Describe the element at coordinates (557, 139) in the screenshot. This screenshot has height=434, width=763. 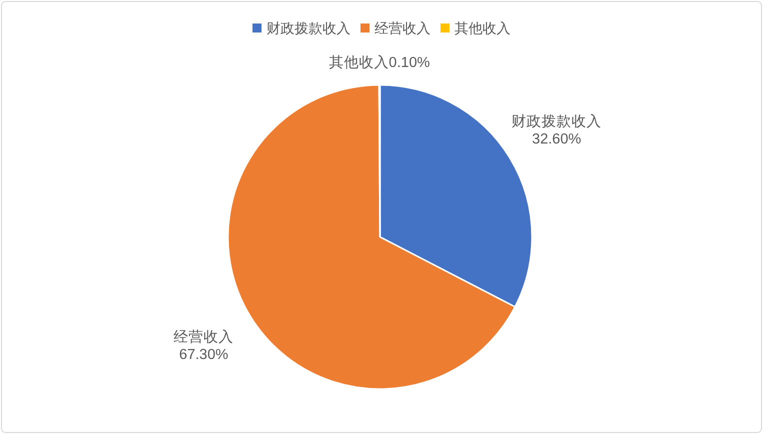
I see `data-label: 32.60%` at that location.